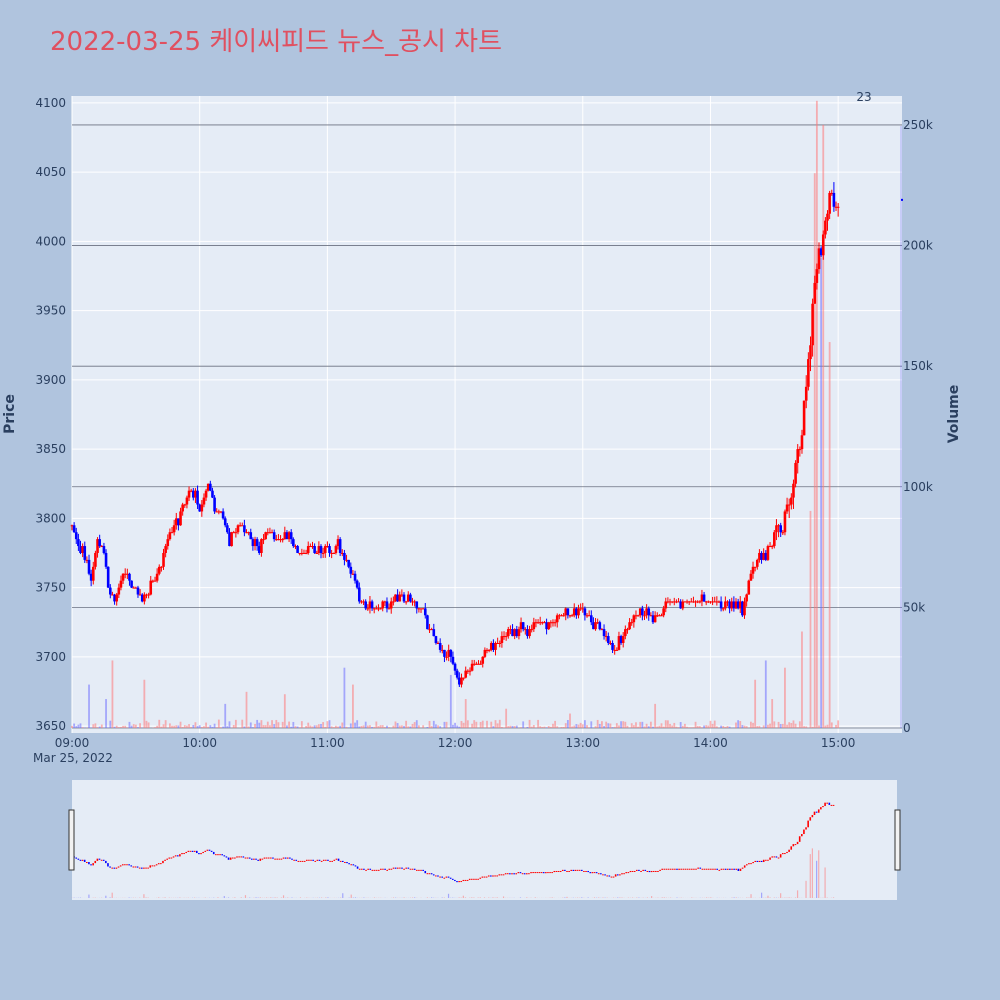  Describe the element at coordinates (71, 840) in the screenshot. I see `range-slider-left-handle` at that location.